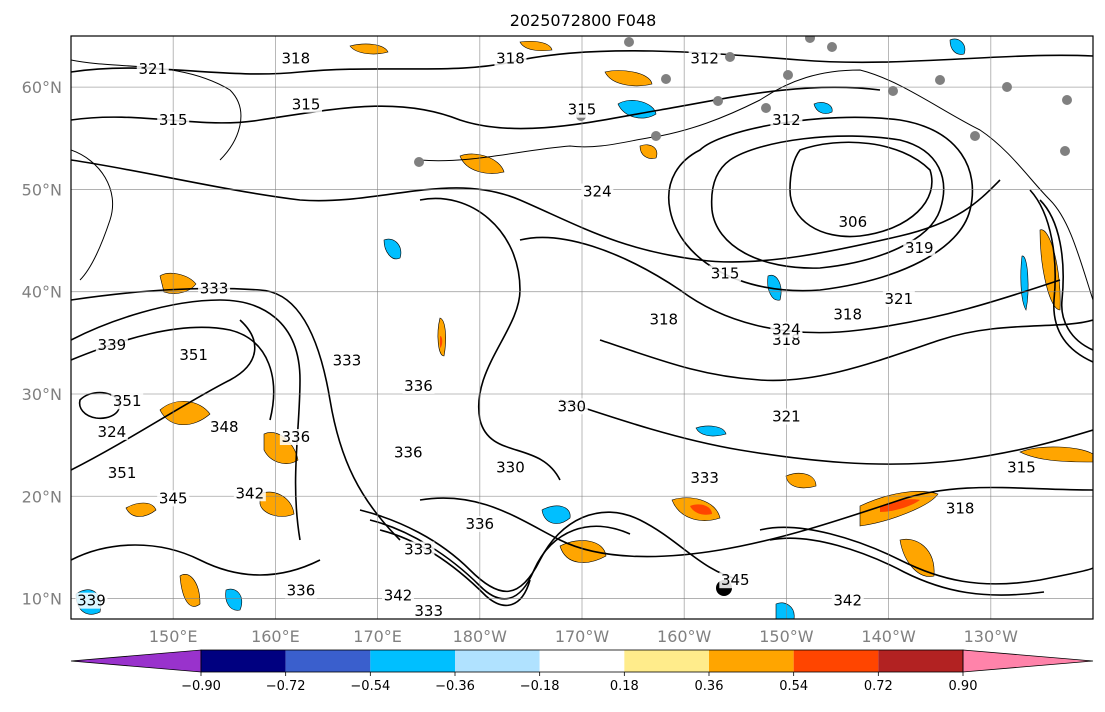 The image size is (1105, 712). What do you see at coordinates (1028, 661) in the screenshot?
I see `colorbar-extend-over` at bounding box center [1028, 661].